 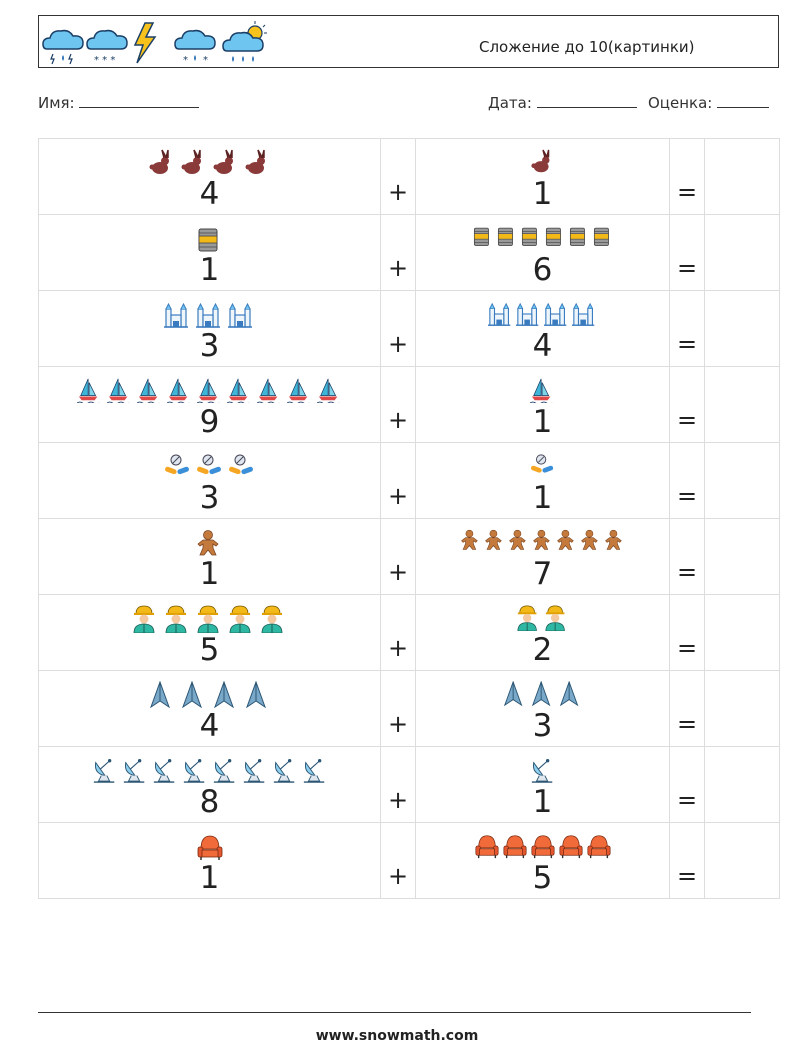 I want to click on worksheet-header: * * * * * Сложение до 10(картинки), so click(x=408, y=41).